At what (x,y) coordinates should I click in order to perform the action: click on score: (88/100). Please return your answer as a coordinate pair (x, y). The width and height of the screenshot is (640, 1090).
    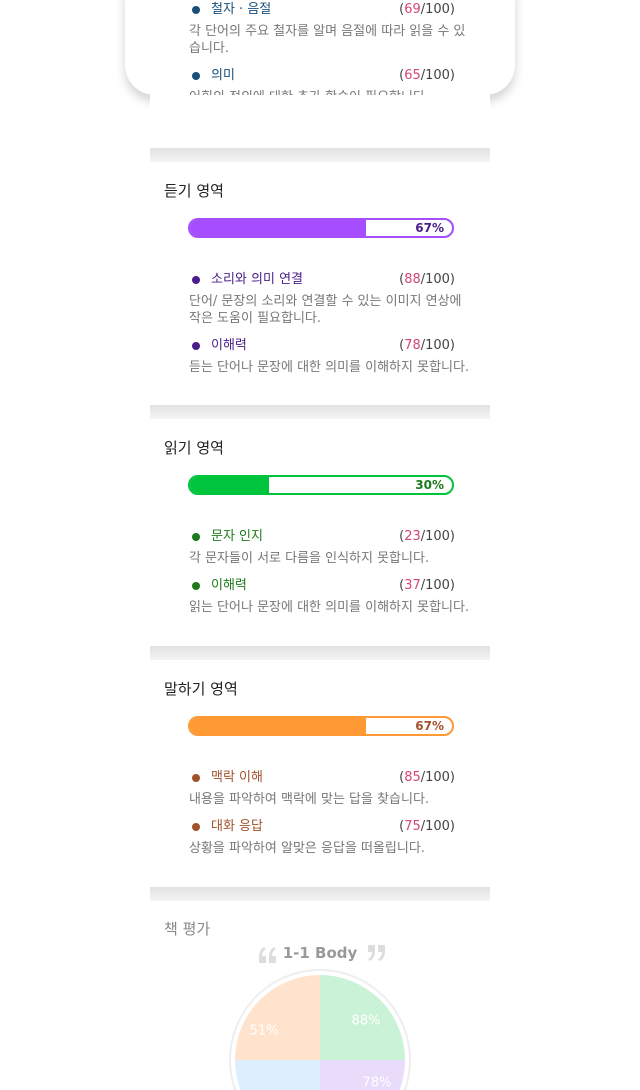
    Looking at the image, I should click on (427, 279).